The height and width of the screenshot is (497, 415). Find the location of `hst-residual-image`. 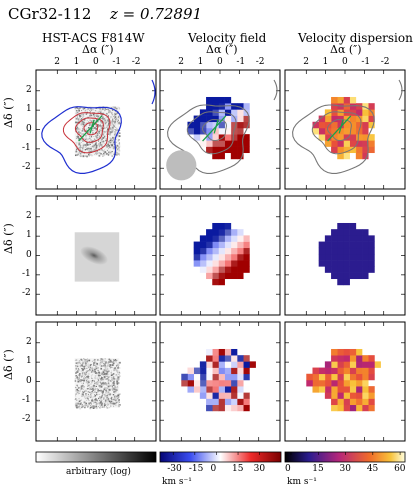

hst-residual-image is located at coordinates (97, 384).